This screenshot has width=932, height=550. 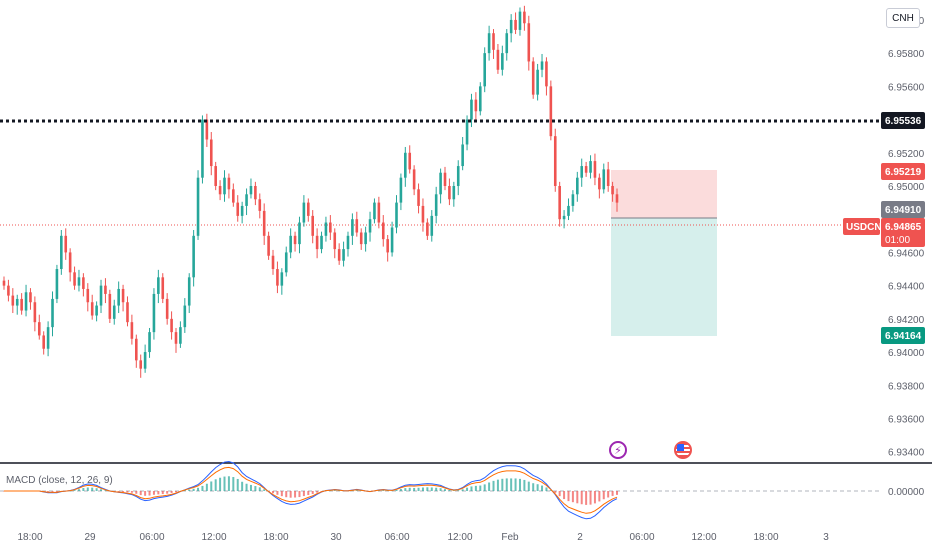 What do you see at coordinates (213, 537) in the screenshot?
I see `time-axis-label: 12:00` at bounding box center [213, 537].